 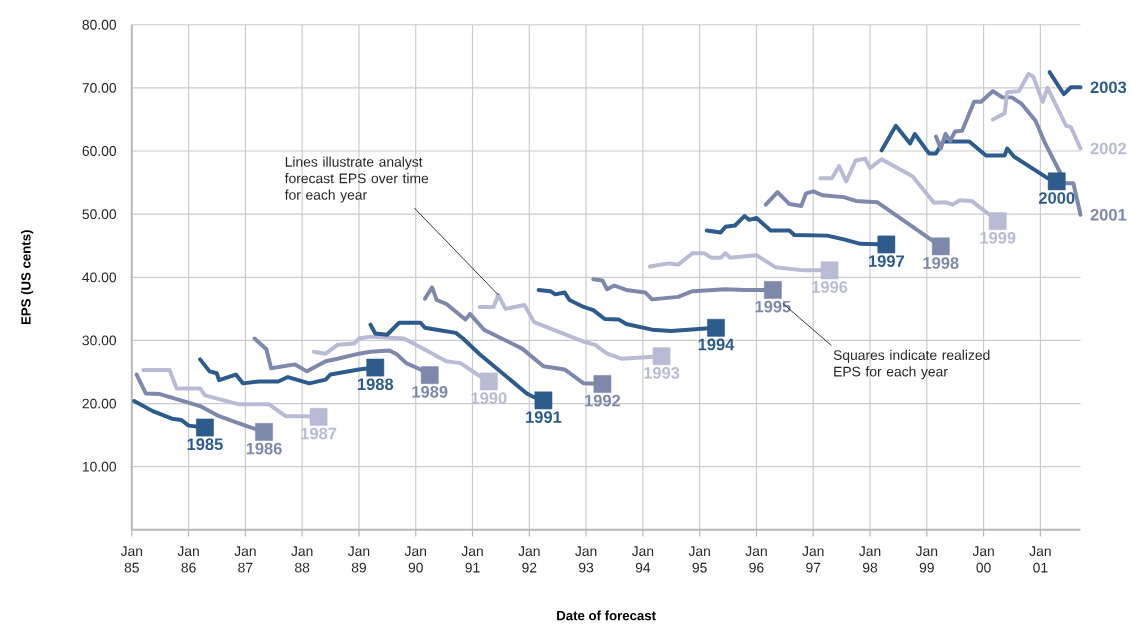 I want to click on x-tick-label: Jan 88, so click(x=302, y=559).